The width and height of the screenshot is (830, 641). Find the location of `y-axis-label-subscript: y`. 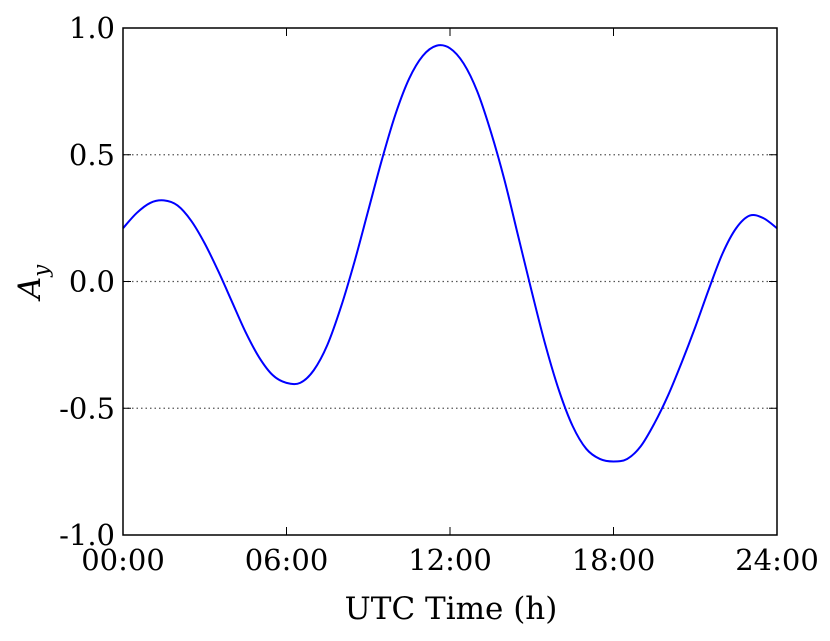

y-axis-label-subscript: y is located at coordinates (41, 271).